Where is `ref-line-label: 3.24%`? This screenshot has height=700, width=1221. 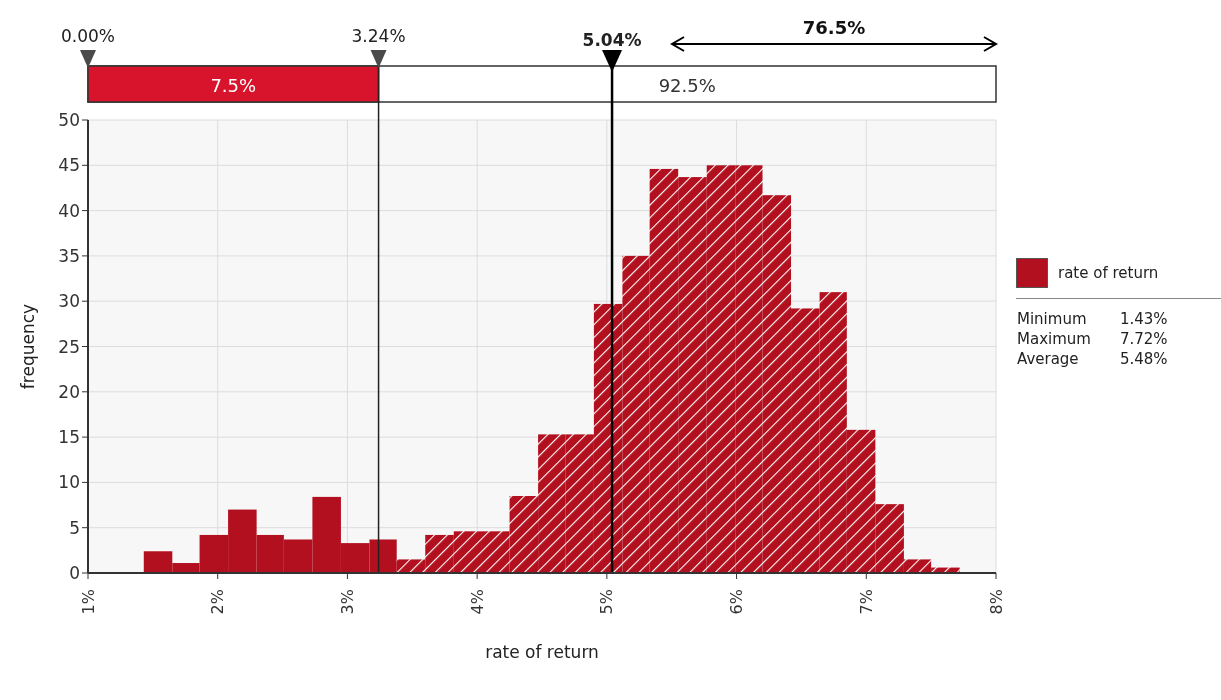 ref-line-label: 3.24% is located at coordinates (378, 36).